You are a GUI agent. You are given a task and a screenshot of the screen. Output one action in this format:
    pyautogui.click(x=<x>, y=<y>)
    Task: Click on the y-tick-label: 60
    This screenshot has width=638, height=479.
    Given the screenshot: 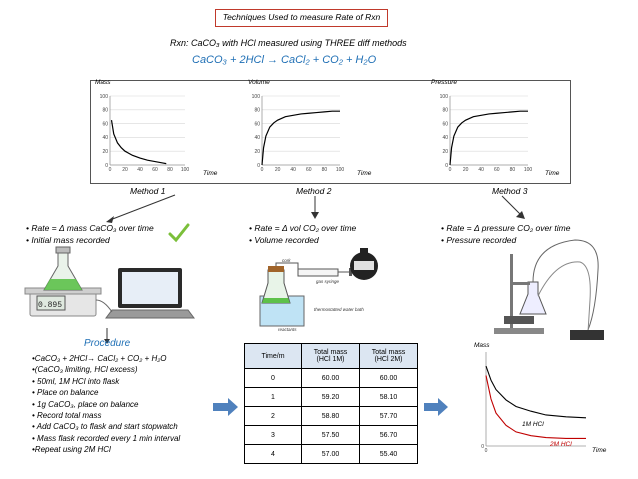 What is the action you would take?
    pyautogui.click(x=105, y=124)
    